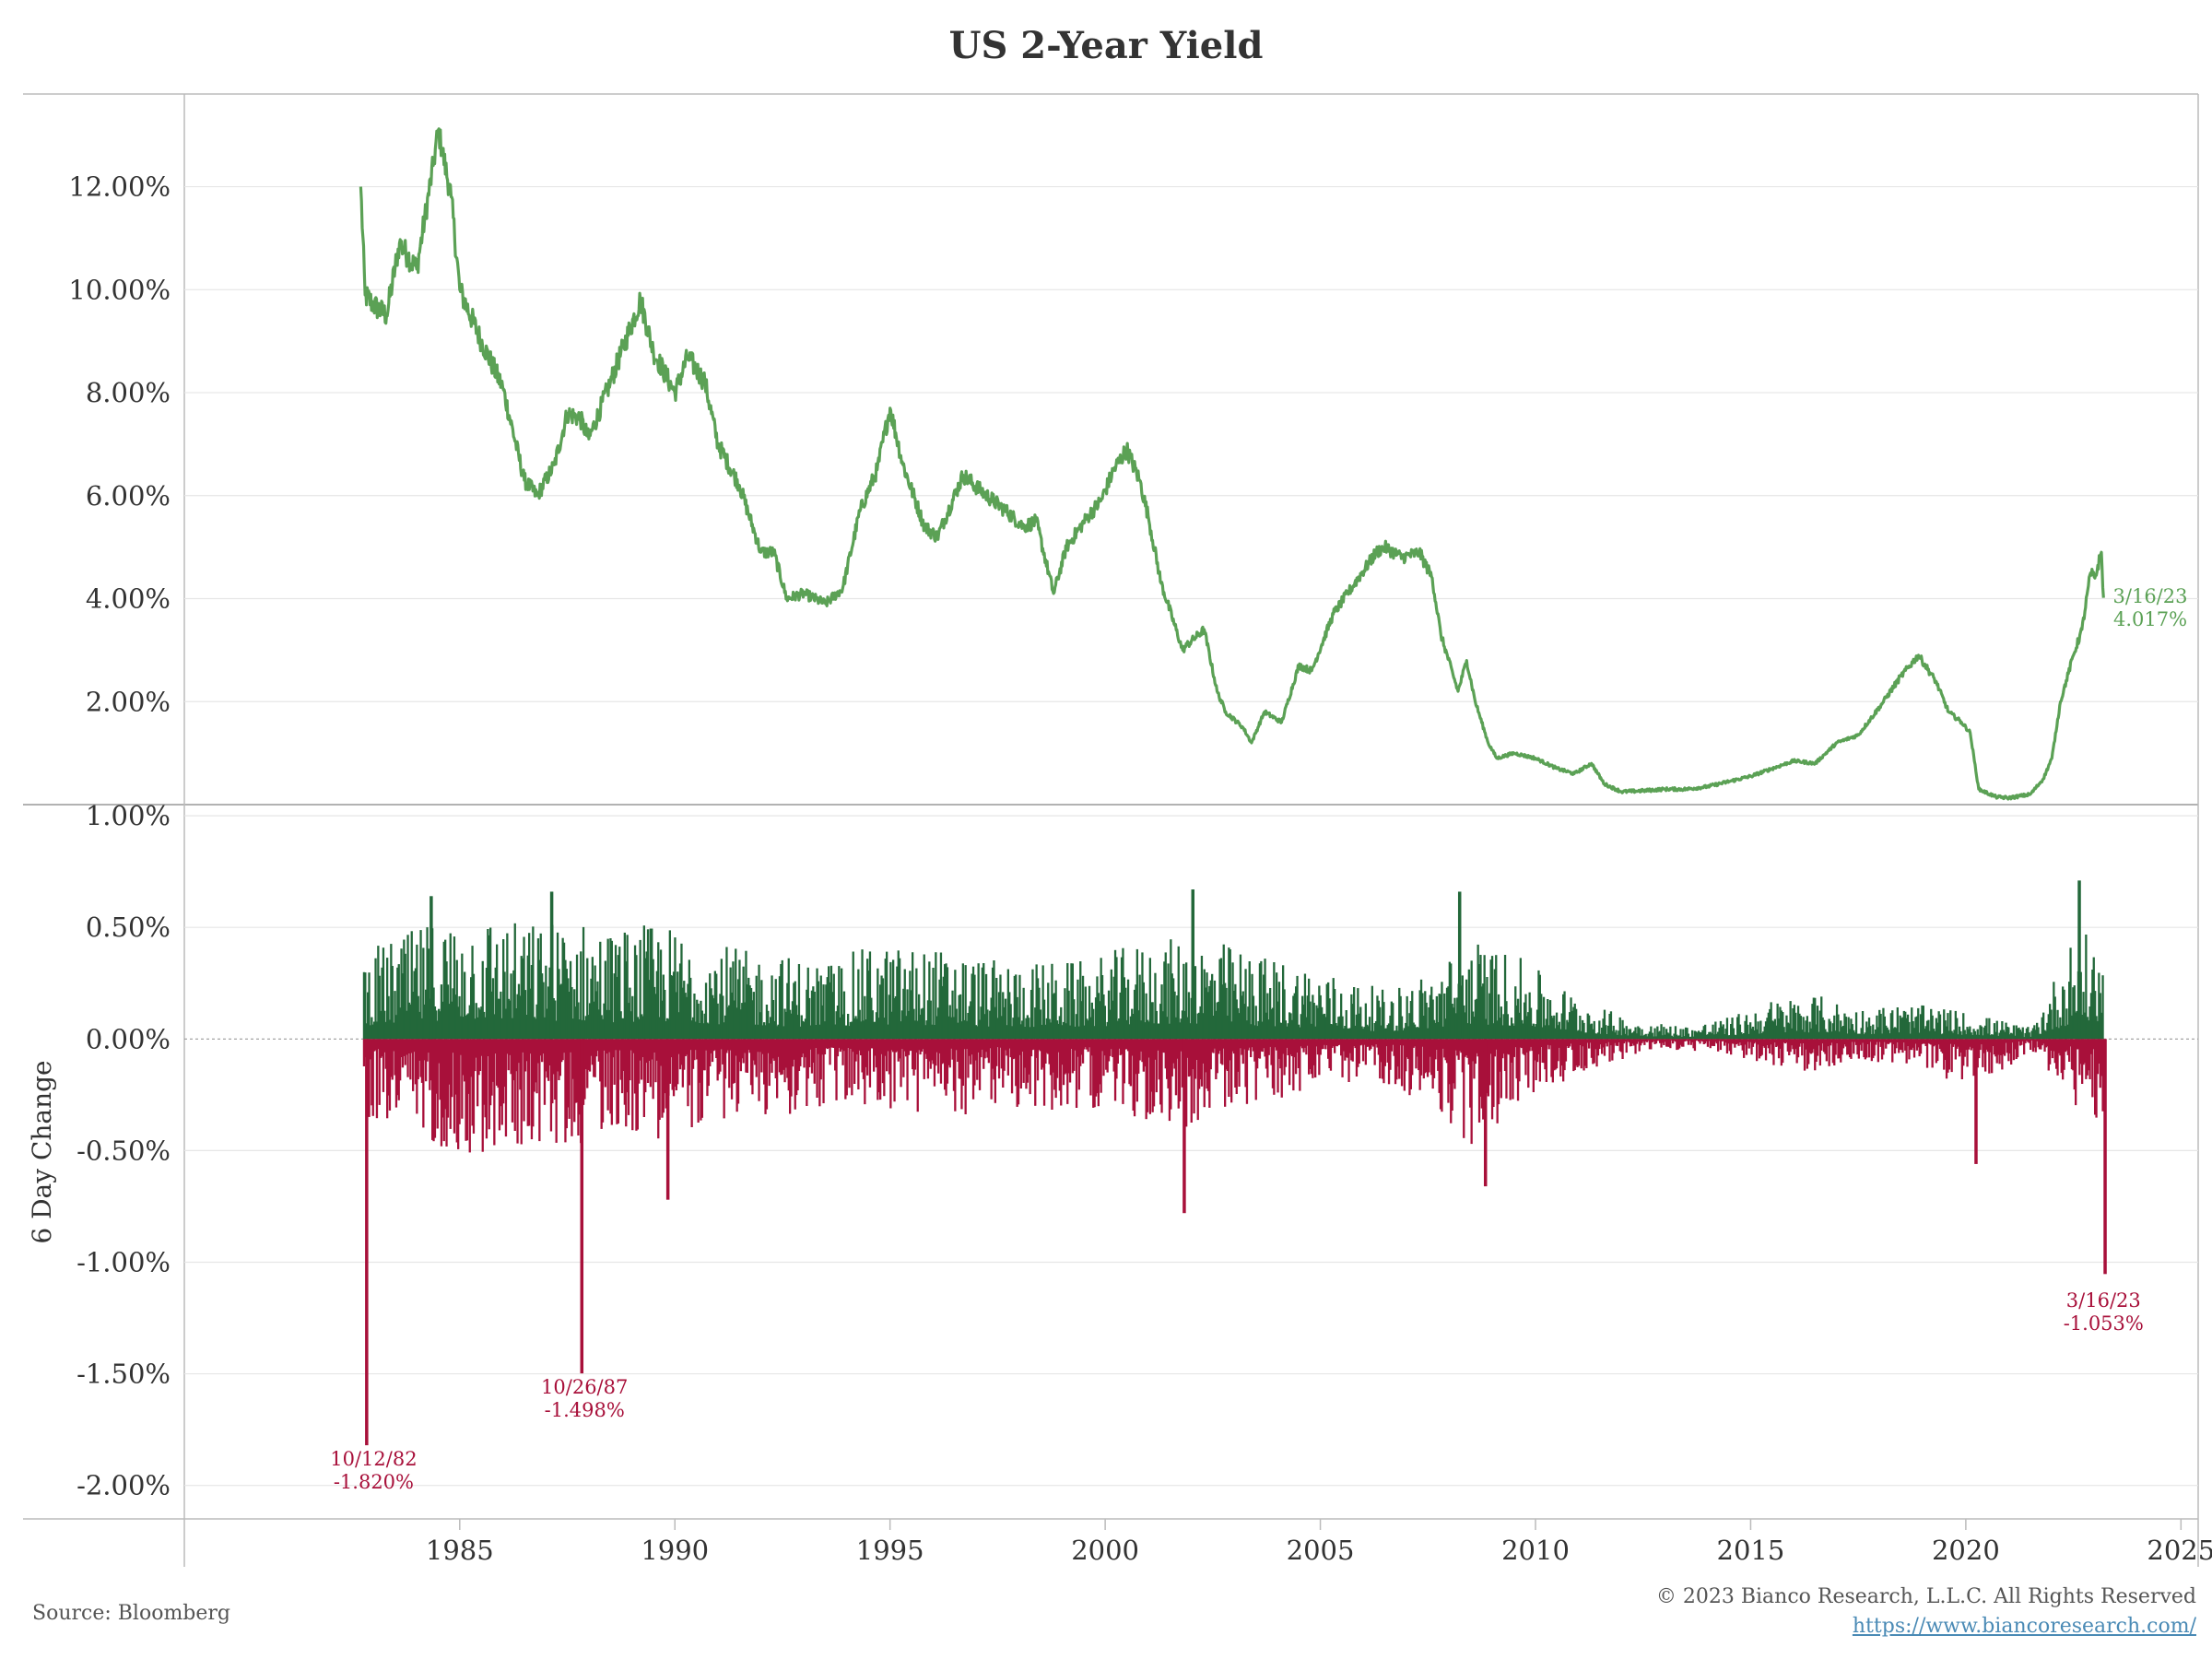 Image resolution: width=2212 pixels, height=1659 pixels. I want to click on x-tick-label: 1985, so click(460, 1550).